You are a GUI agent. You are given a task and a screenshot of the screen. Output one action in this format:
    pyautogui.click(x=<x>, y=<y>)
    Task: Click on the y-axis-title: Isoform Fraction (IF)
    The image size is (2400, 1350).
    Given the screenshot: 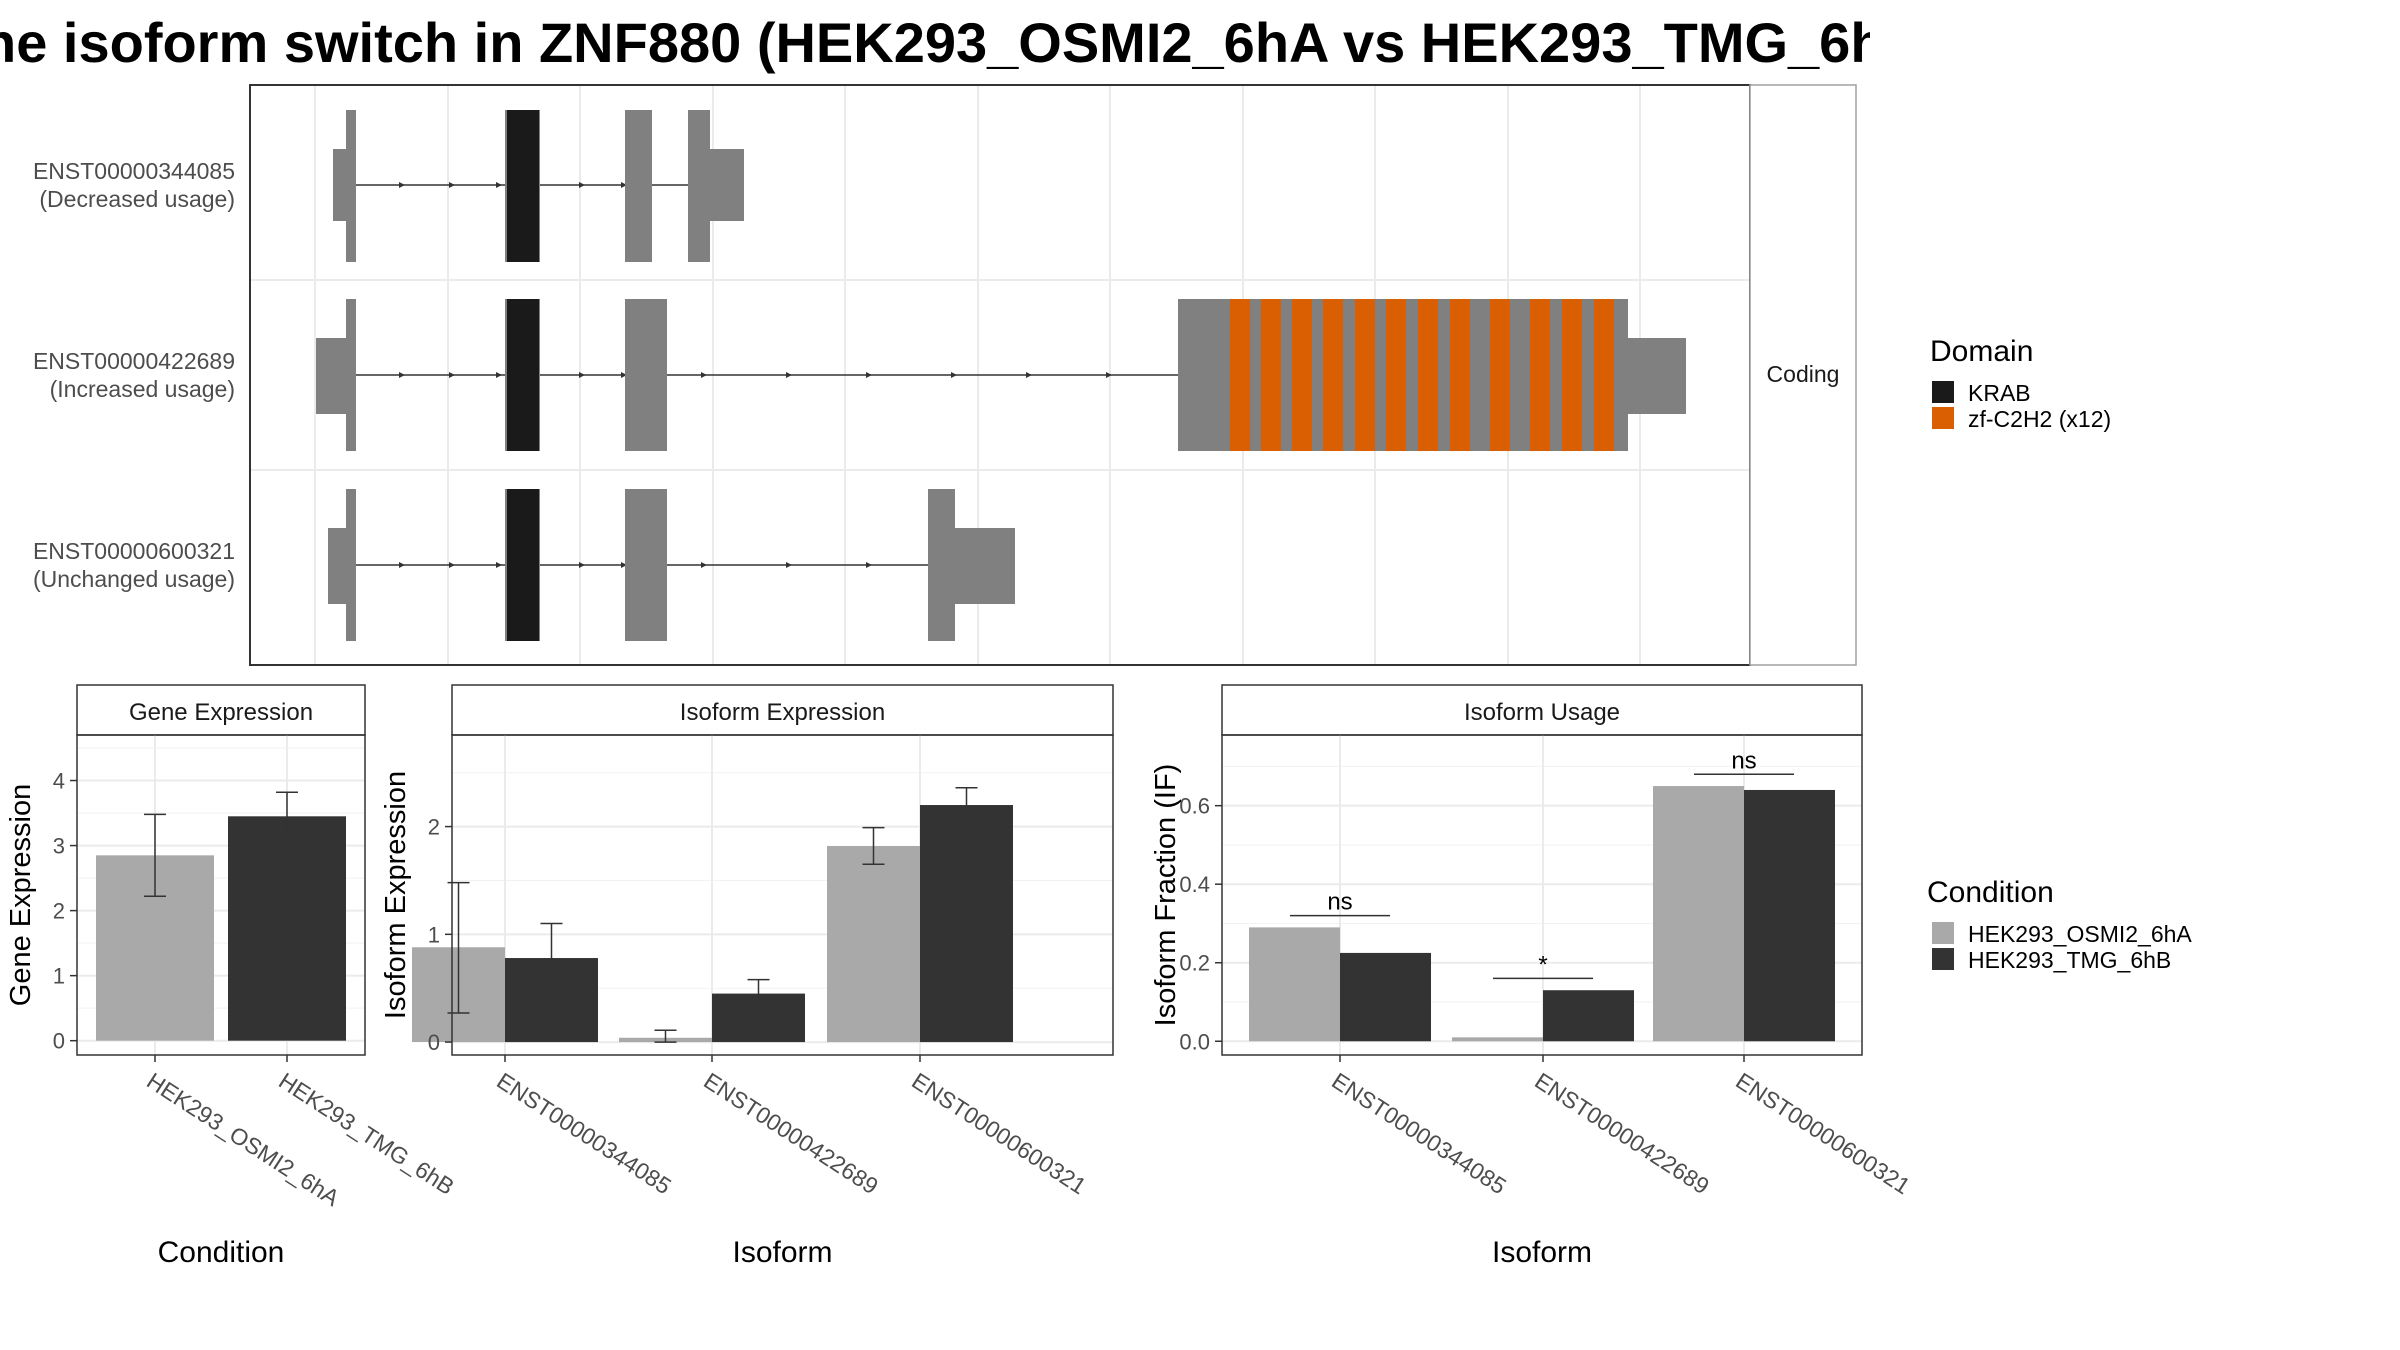 What is the action you would take?
    pyautogui.click(x=1166, y=895)
    